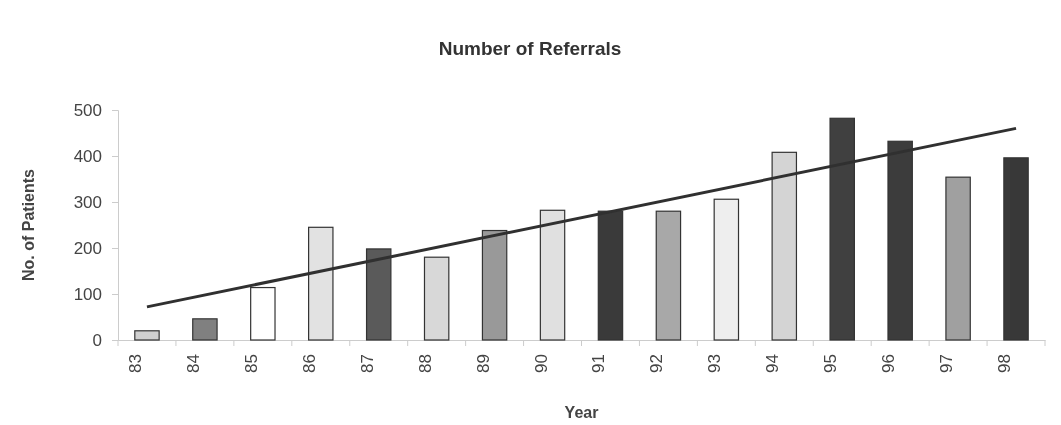  I want to click on x-tick-label: 88, so click(425, 363).